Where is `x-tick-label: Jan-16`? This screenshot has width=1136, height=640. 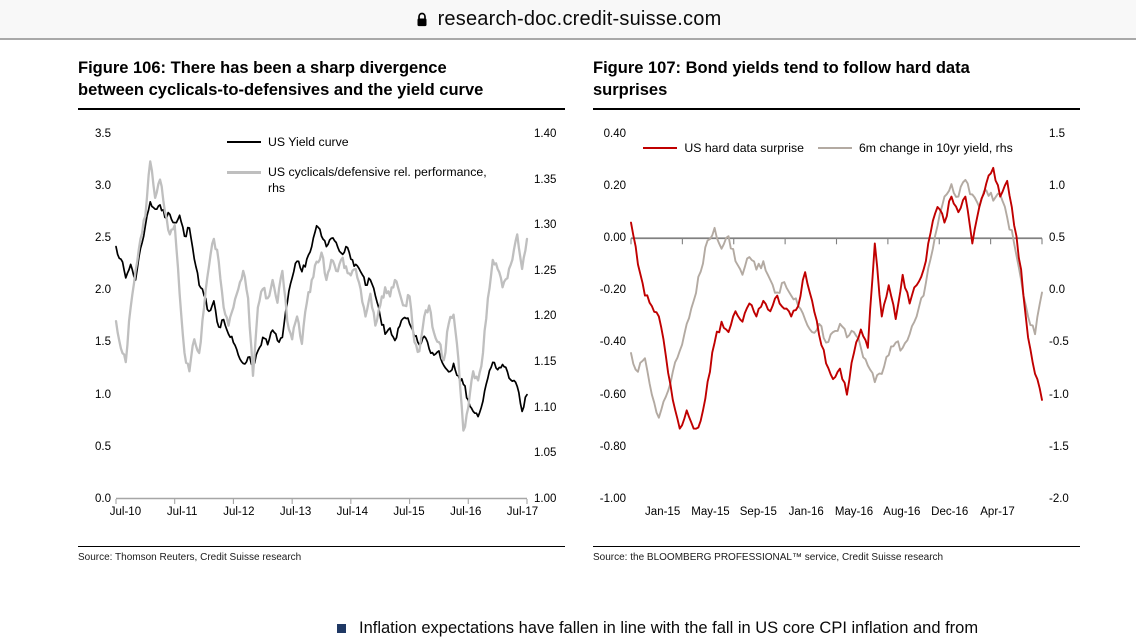 x-tick-label: Jan-16 is located at coordinates (806, 511).